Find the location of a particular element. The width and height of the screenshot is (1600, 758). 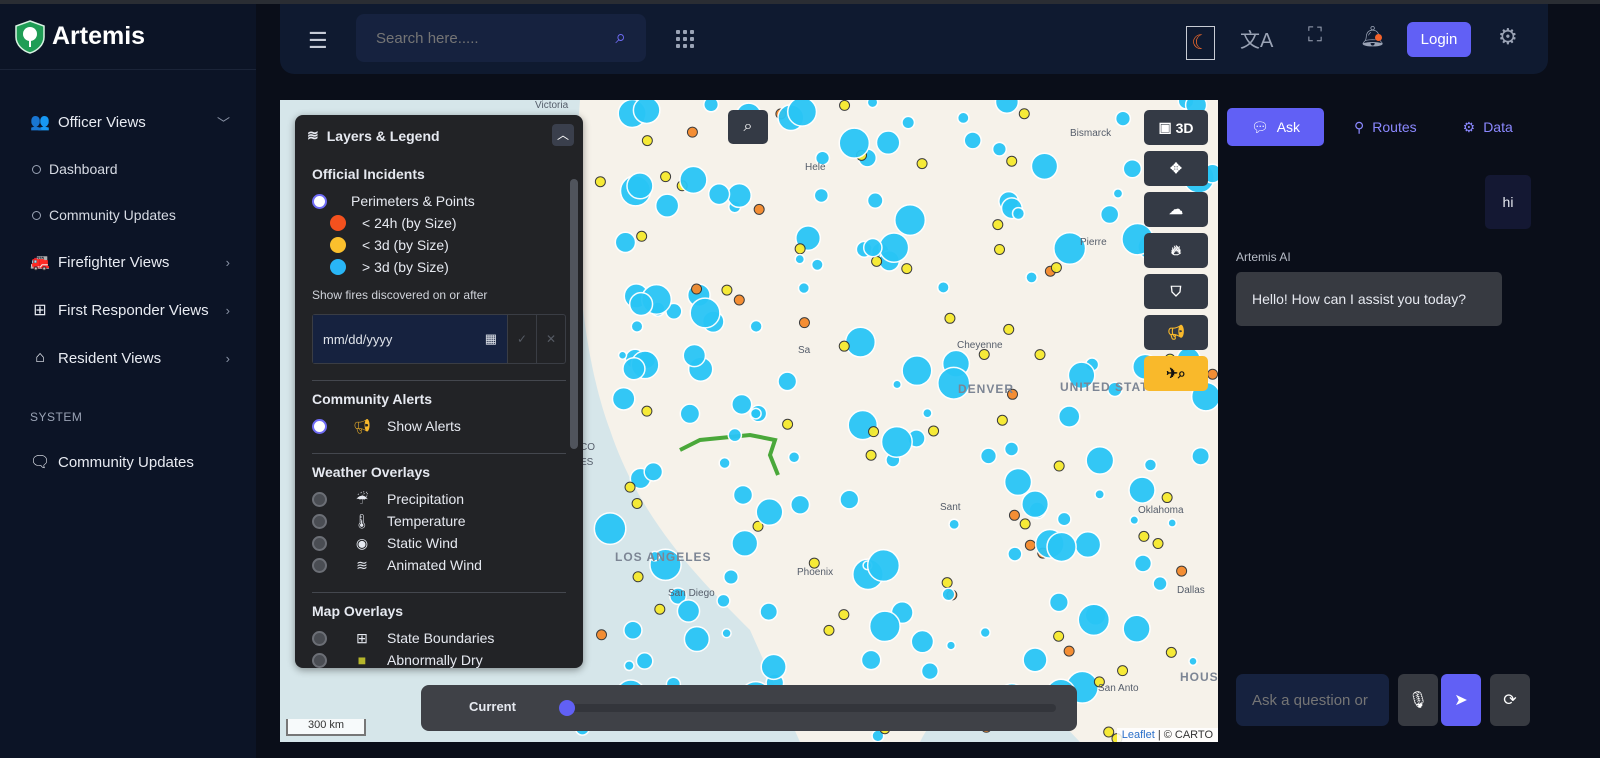

tab-routes: ⚲ Routes is located at coordinates (1385, 127).